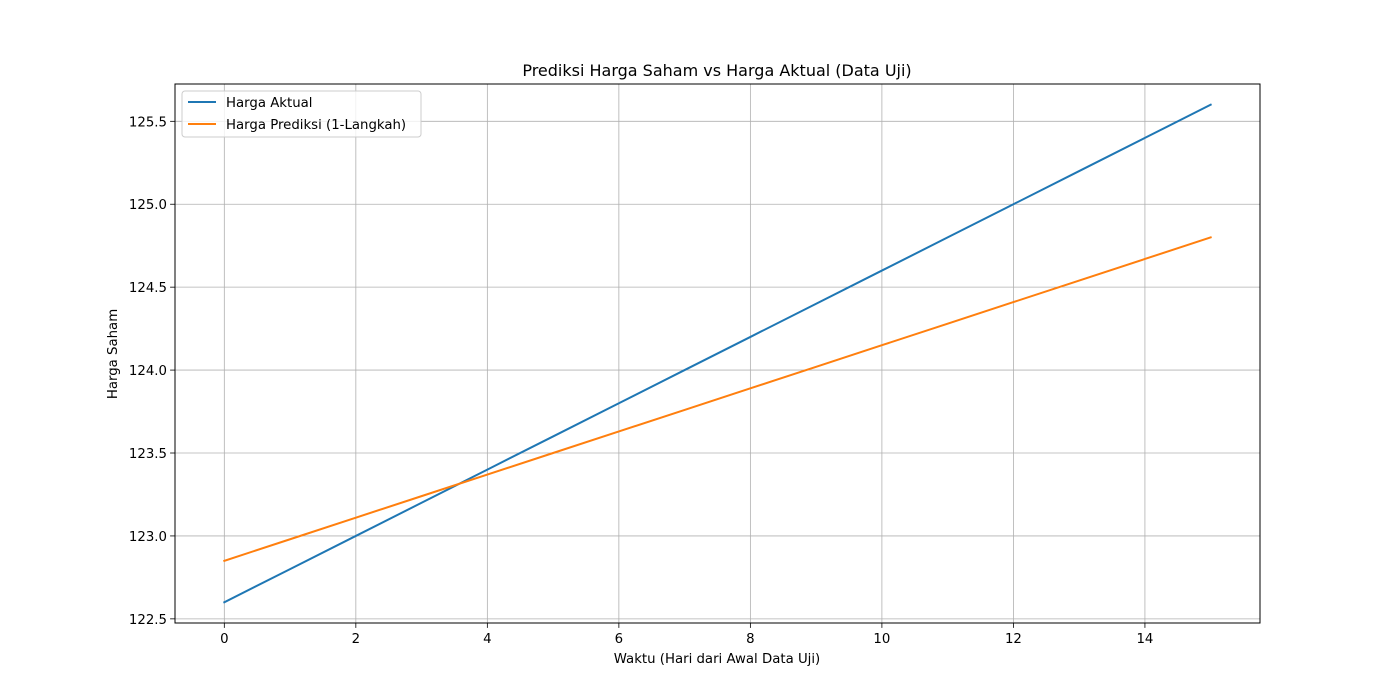 This screenshot has width=1400, height=700. I want to click on legend-label-predicted: Harga Prediksi (1-Langkah), so click(316, 125).